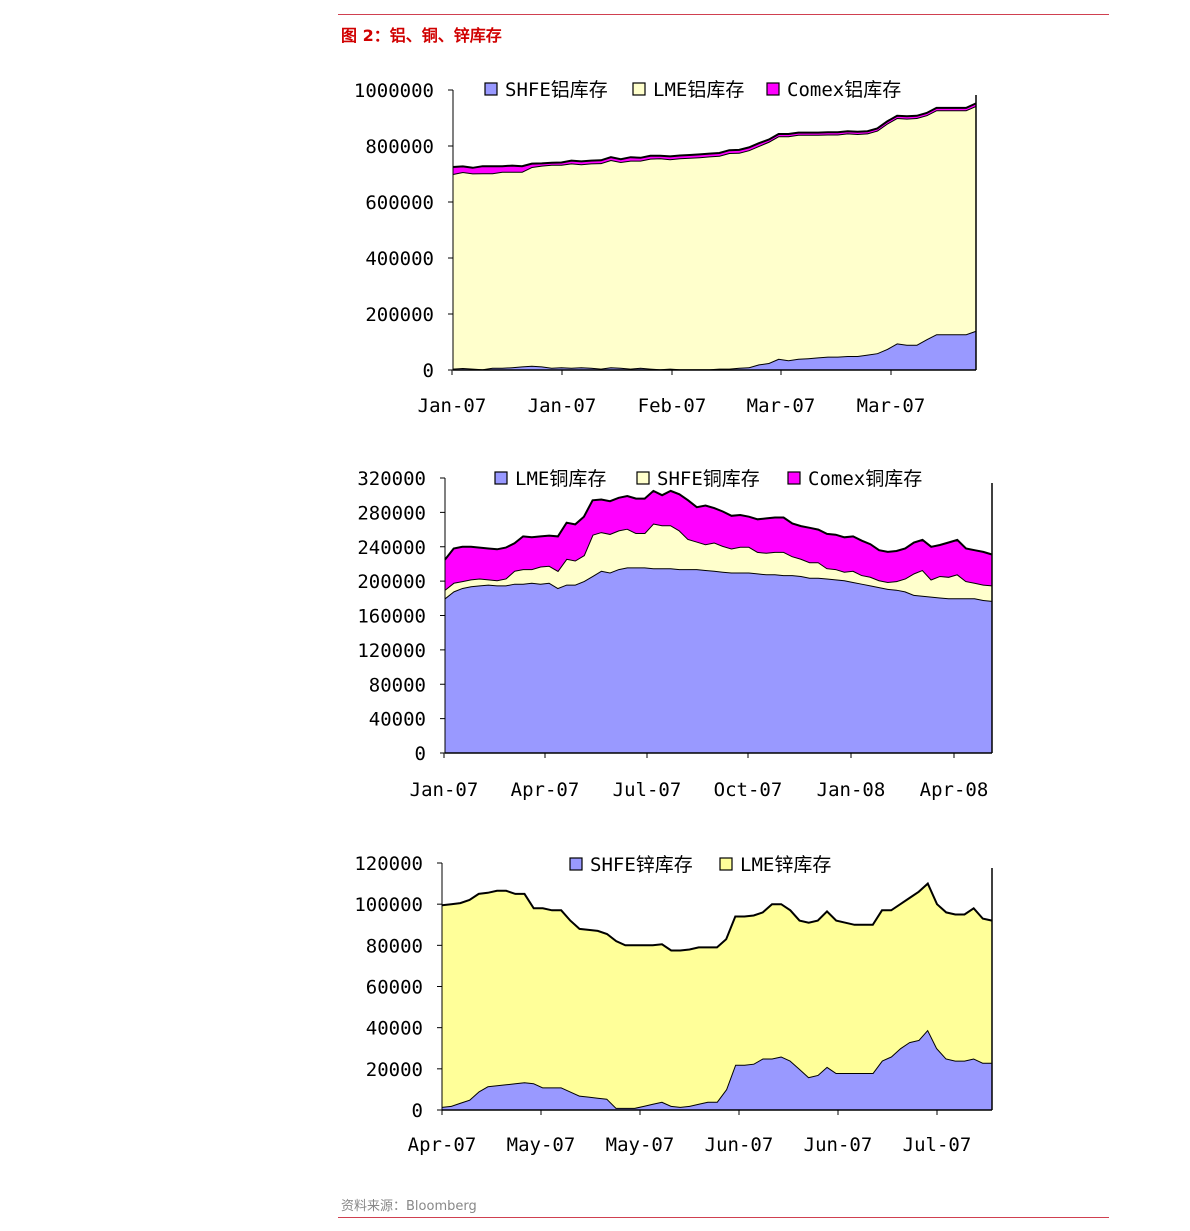  Describe the element at coordinates (399, 147) in the screenshot. I see `y-tick-label: 800000` at that location.